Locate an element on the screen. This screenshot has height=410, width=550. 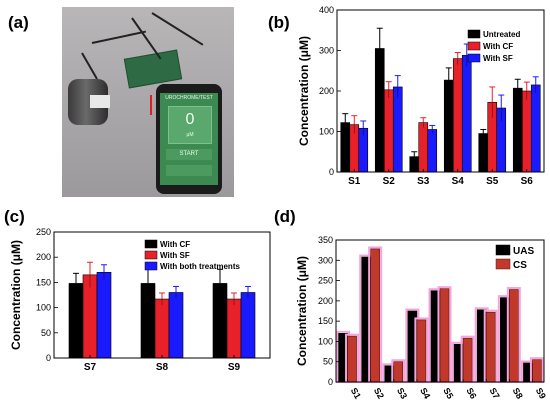
reading-unit: μM is located at coordinates (190, 135).